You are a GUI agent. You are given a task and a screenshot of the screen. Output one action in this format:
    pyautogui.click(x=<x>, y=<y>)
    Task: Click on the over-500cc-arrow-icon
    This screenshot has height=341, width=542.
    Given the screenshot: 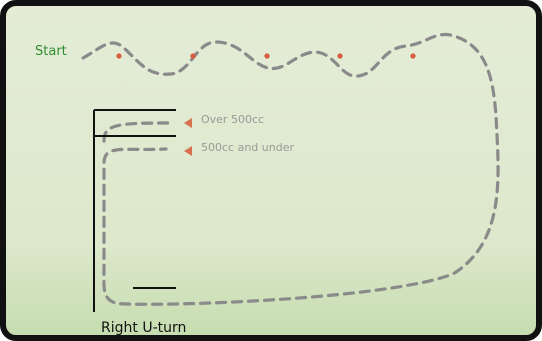 What is the action you would take?
    pyautogui.click(x=188, y=123)
    